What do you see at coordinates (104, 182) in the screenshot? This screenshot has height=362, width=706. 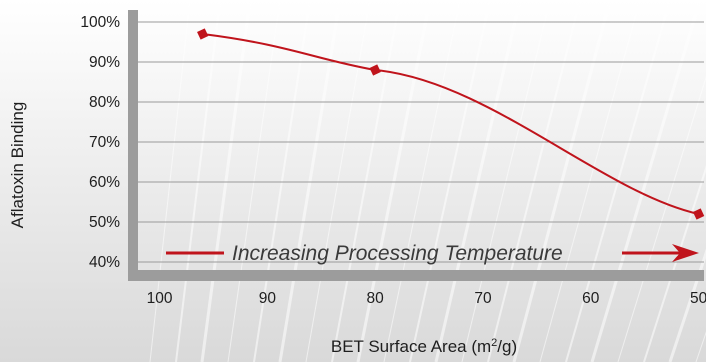 I see `y-tick-label: 60%` at bounding box center [104, 182].